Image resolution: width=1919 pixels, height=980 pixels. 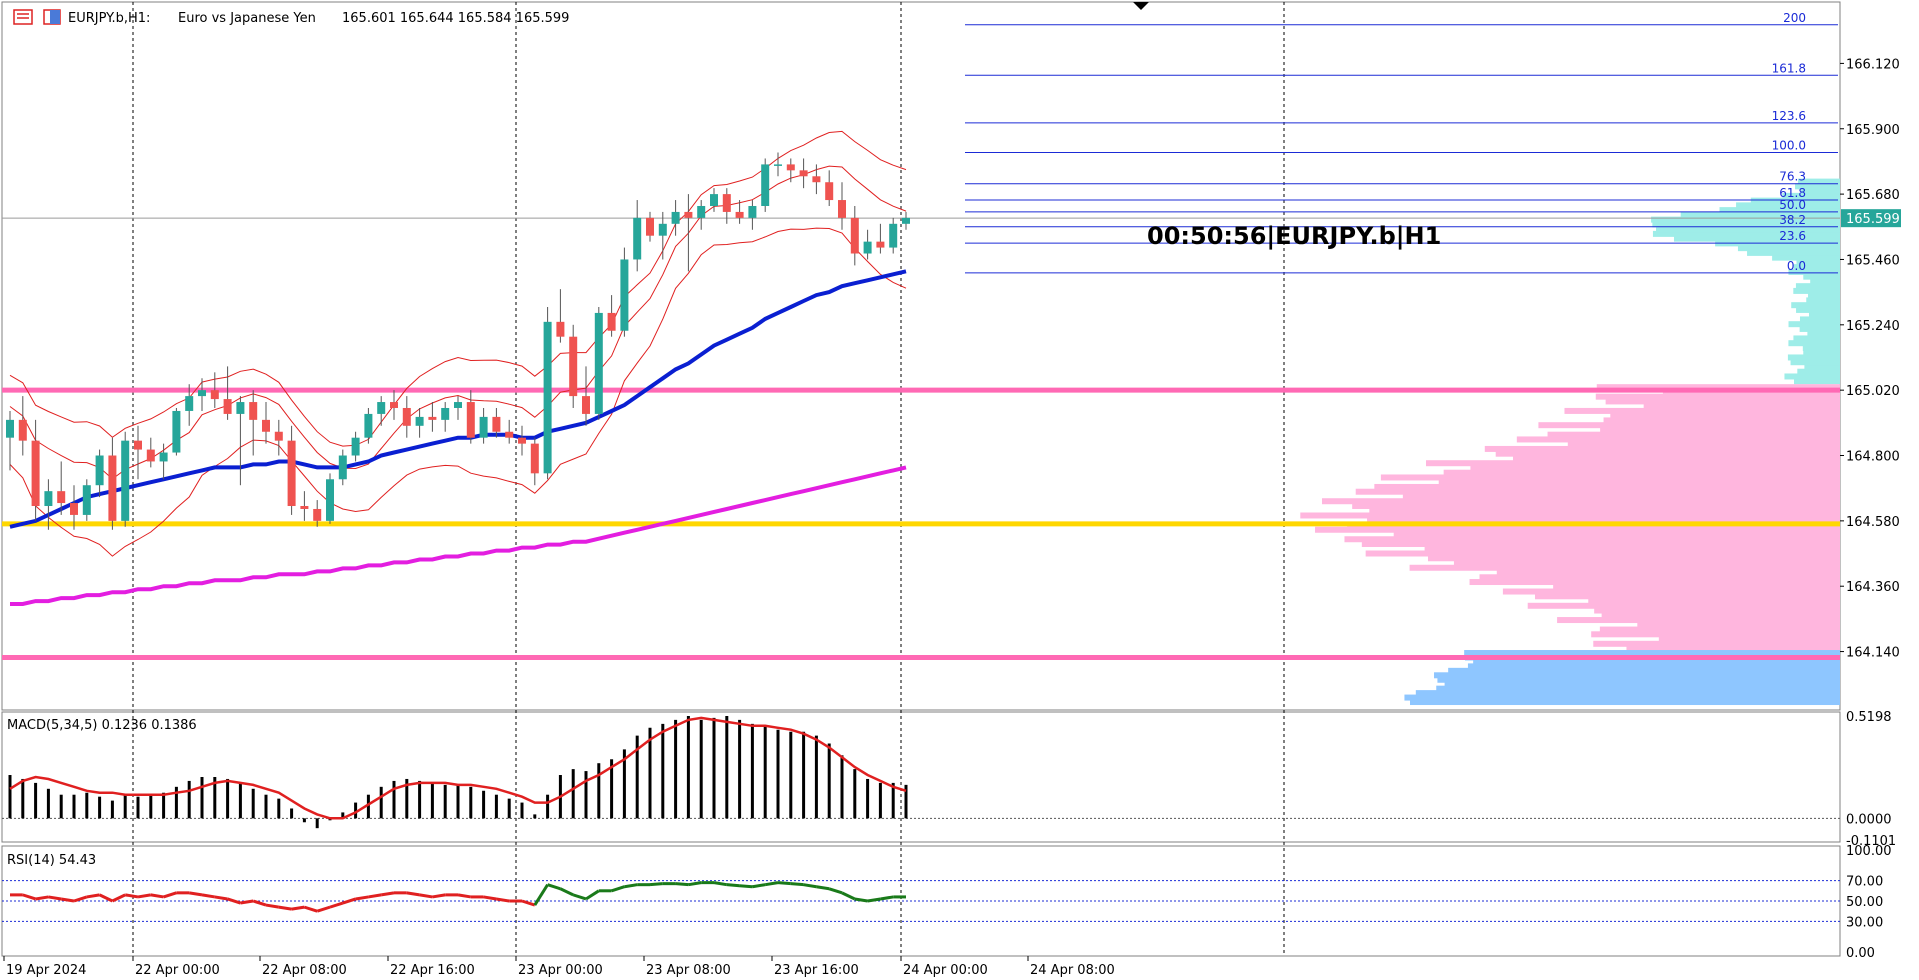 What do you see at coordinates (1792, 177) in the screenshot?
I see `fib-label-4: 76.3` at bounding box center [1792, 177].